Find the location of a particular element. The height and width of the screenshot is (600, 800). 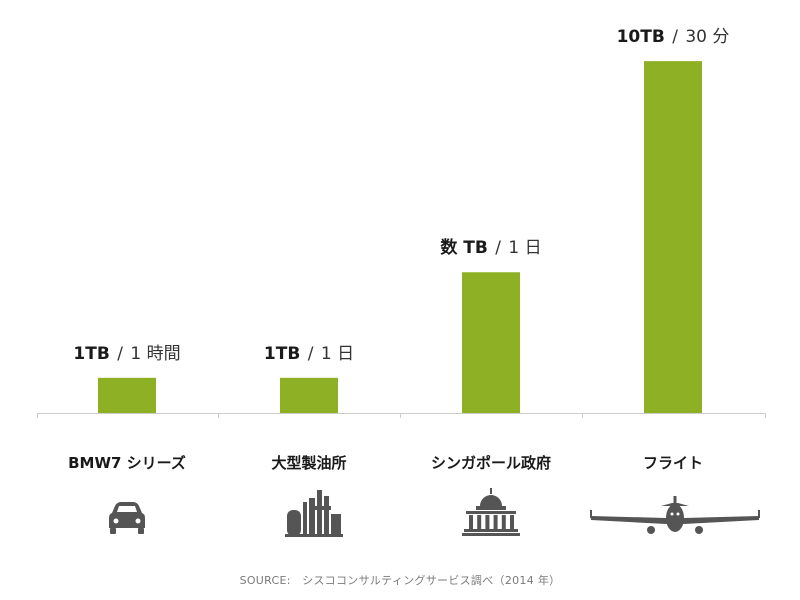

category-label-2: 大型製油所 is located at coordinates (309, 463).